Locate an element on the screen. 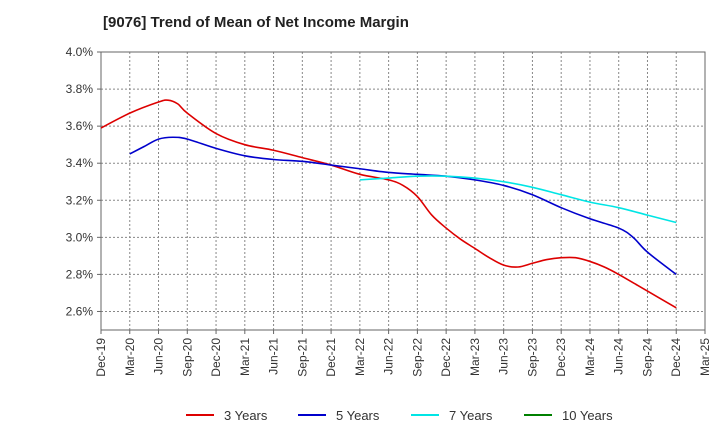 The image size is (720, 440). x-tick-label: Dec-20 is located at coordinates (216, 357).